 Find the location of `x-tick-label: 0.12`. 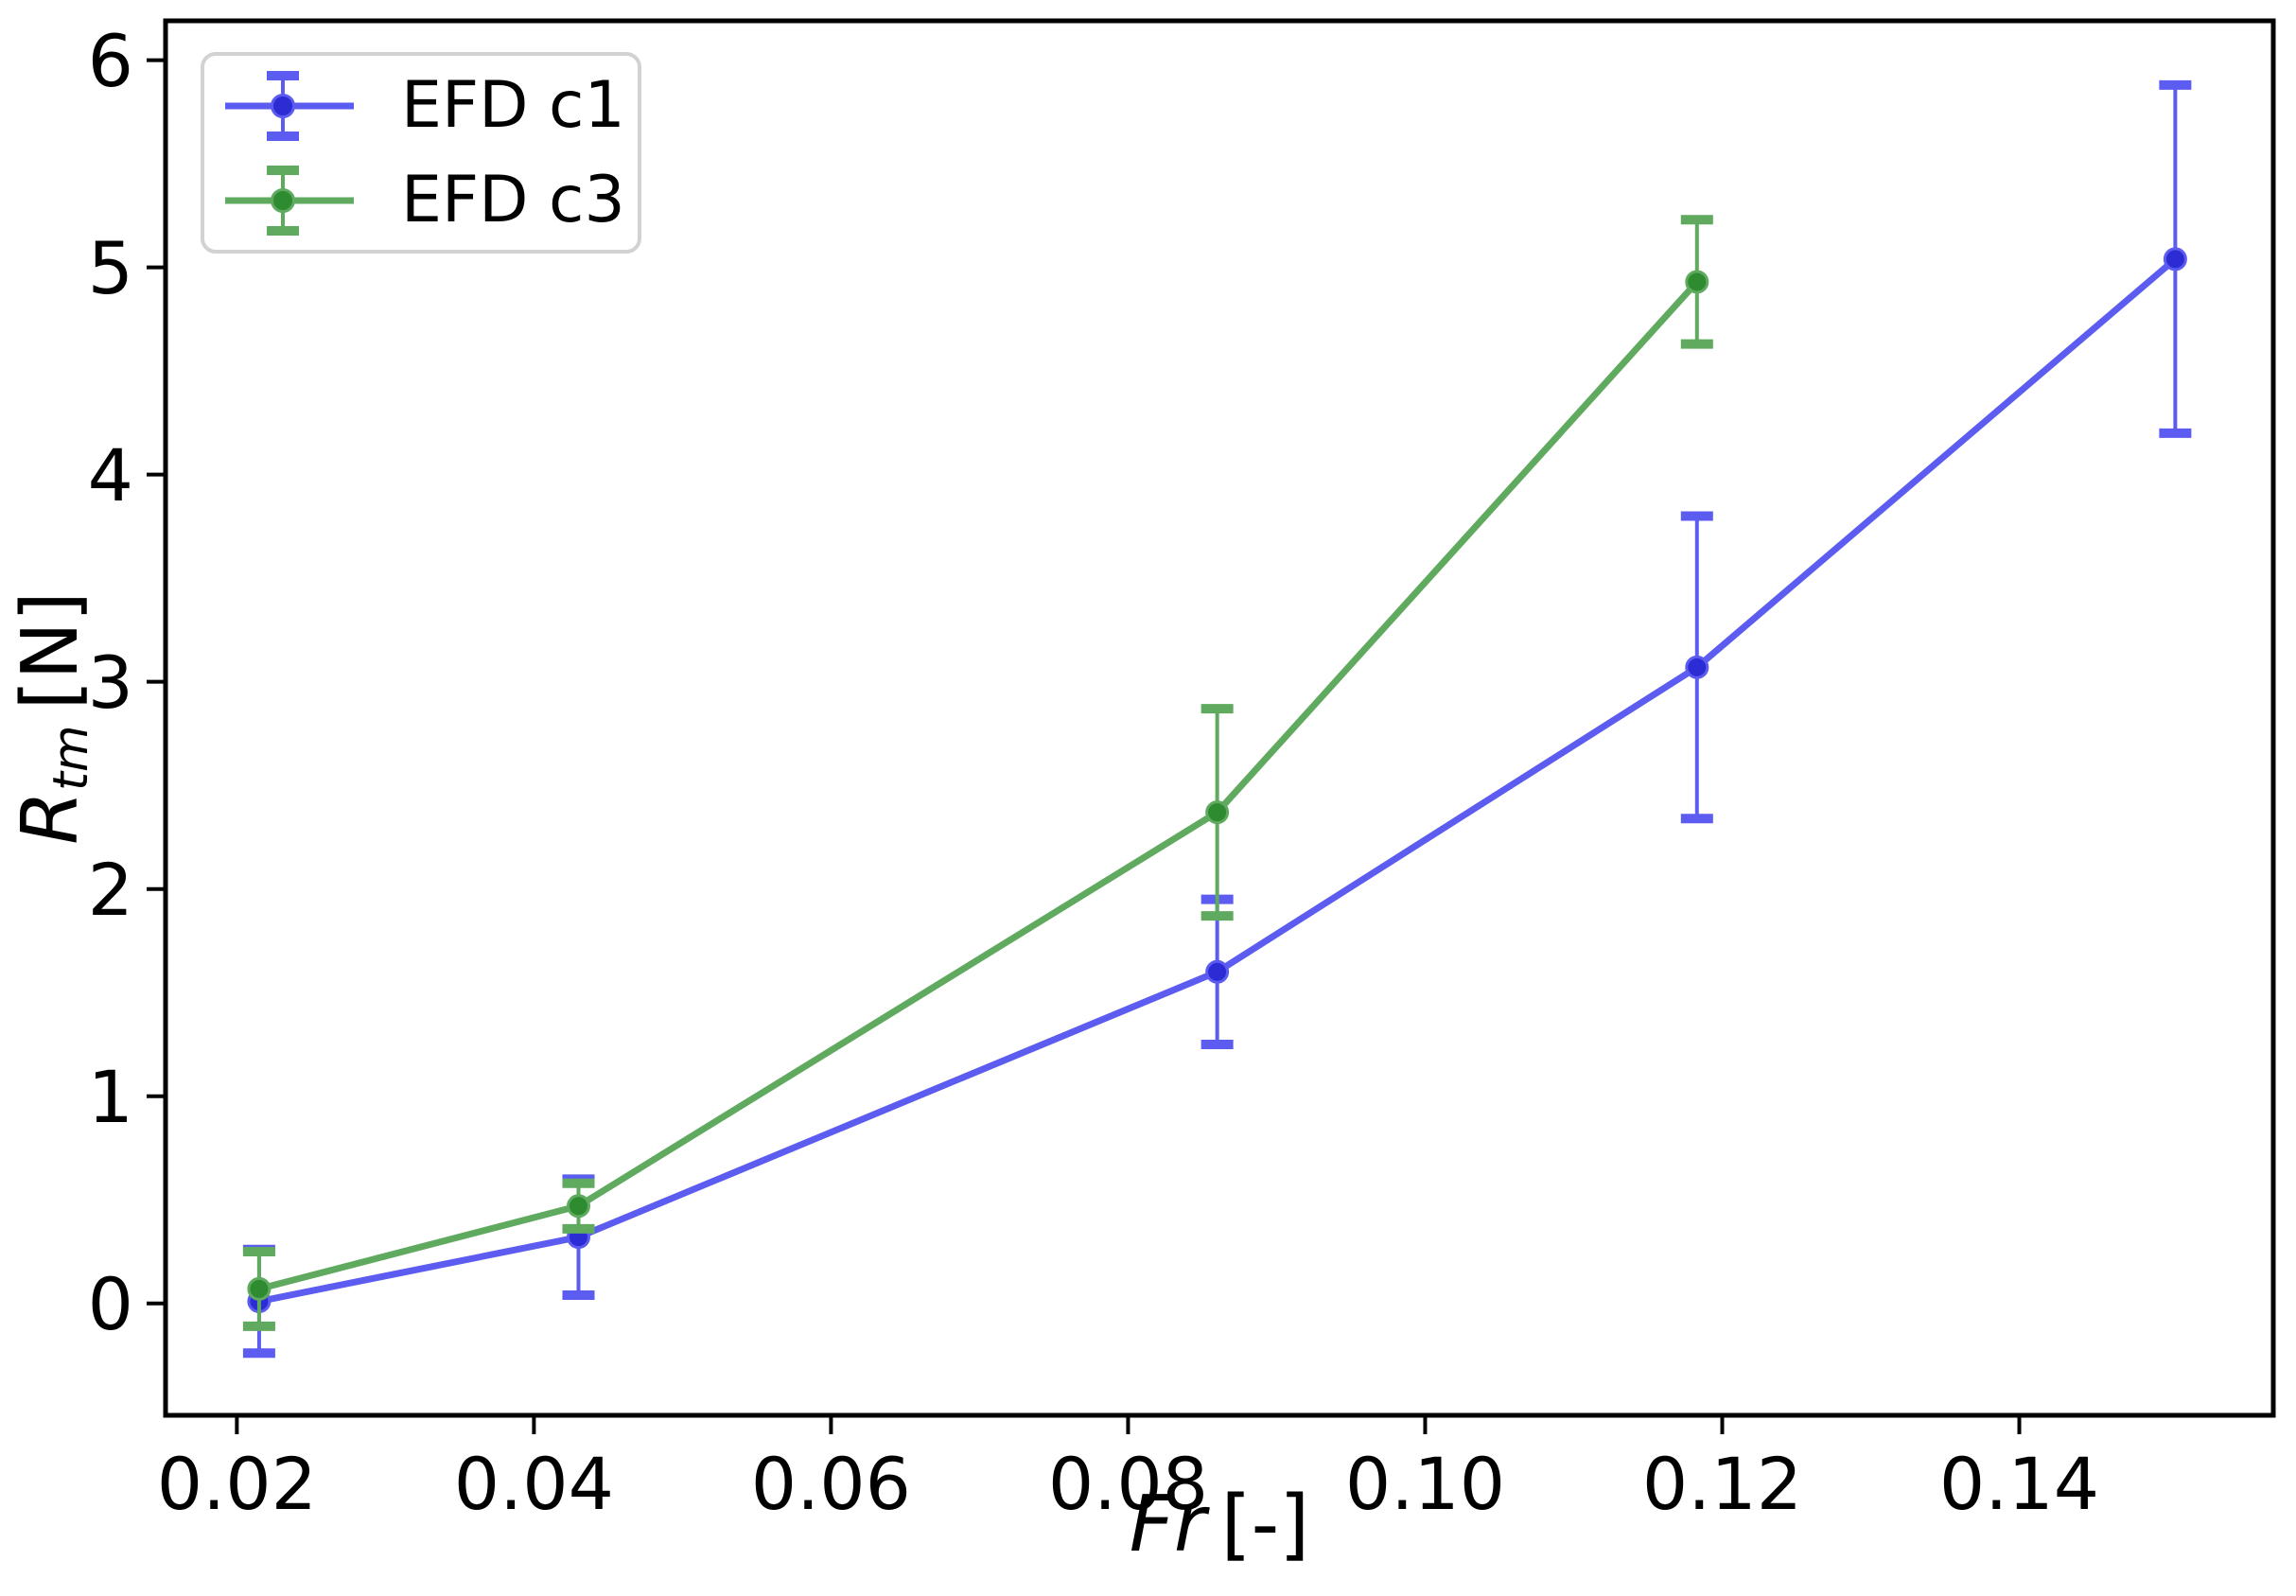

x-tick-label: 0.12 is located at coordinates (1722, 1484).